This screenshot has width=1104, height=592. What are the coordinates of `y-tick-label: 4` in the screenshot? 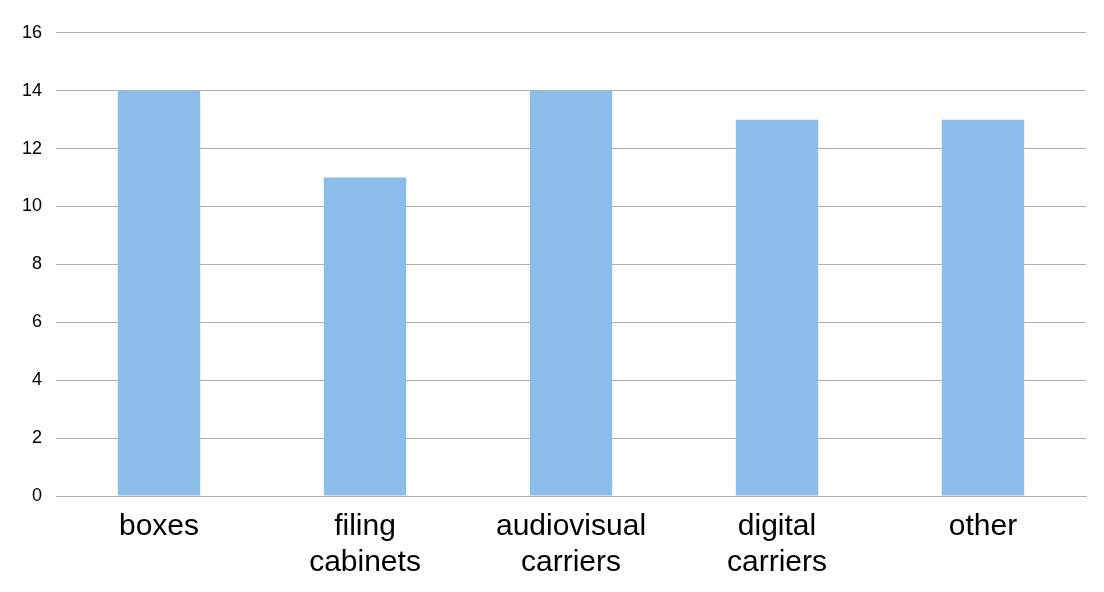 It's located at (37, 379).